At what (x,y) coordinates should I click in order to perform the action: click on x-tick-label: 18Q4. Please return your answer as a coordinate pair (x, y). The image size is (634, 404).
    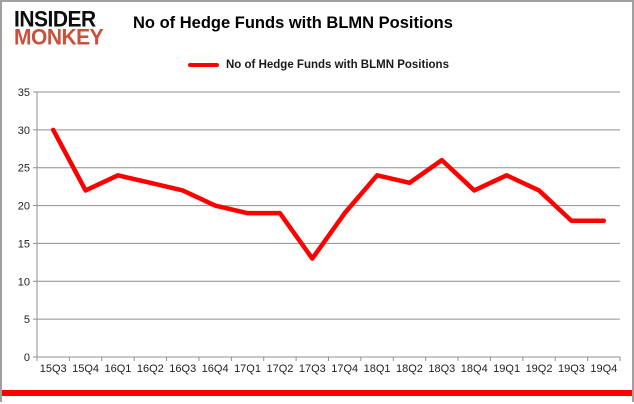
    Looking at the image, I should click on (474, 369).